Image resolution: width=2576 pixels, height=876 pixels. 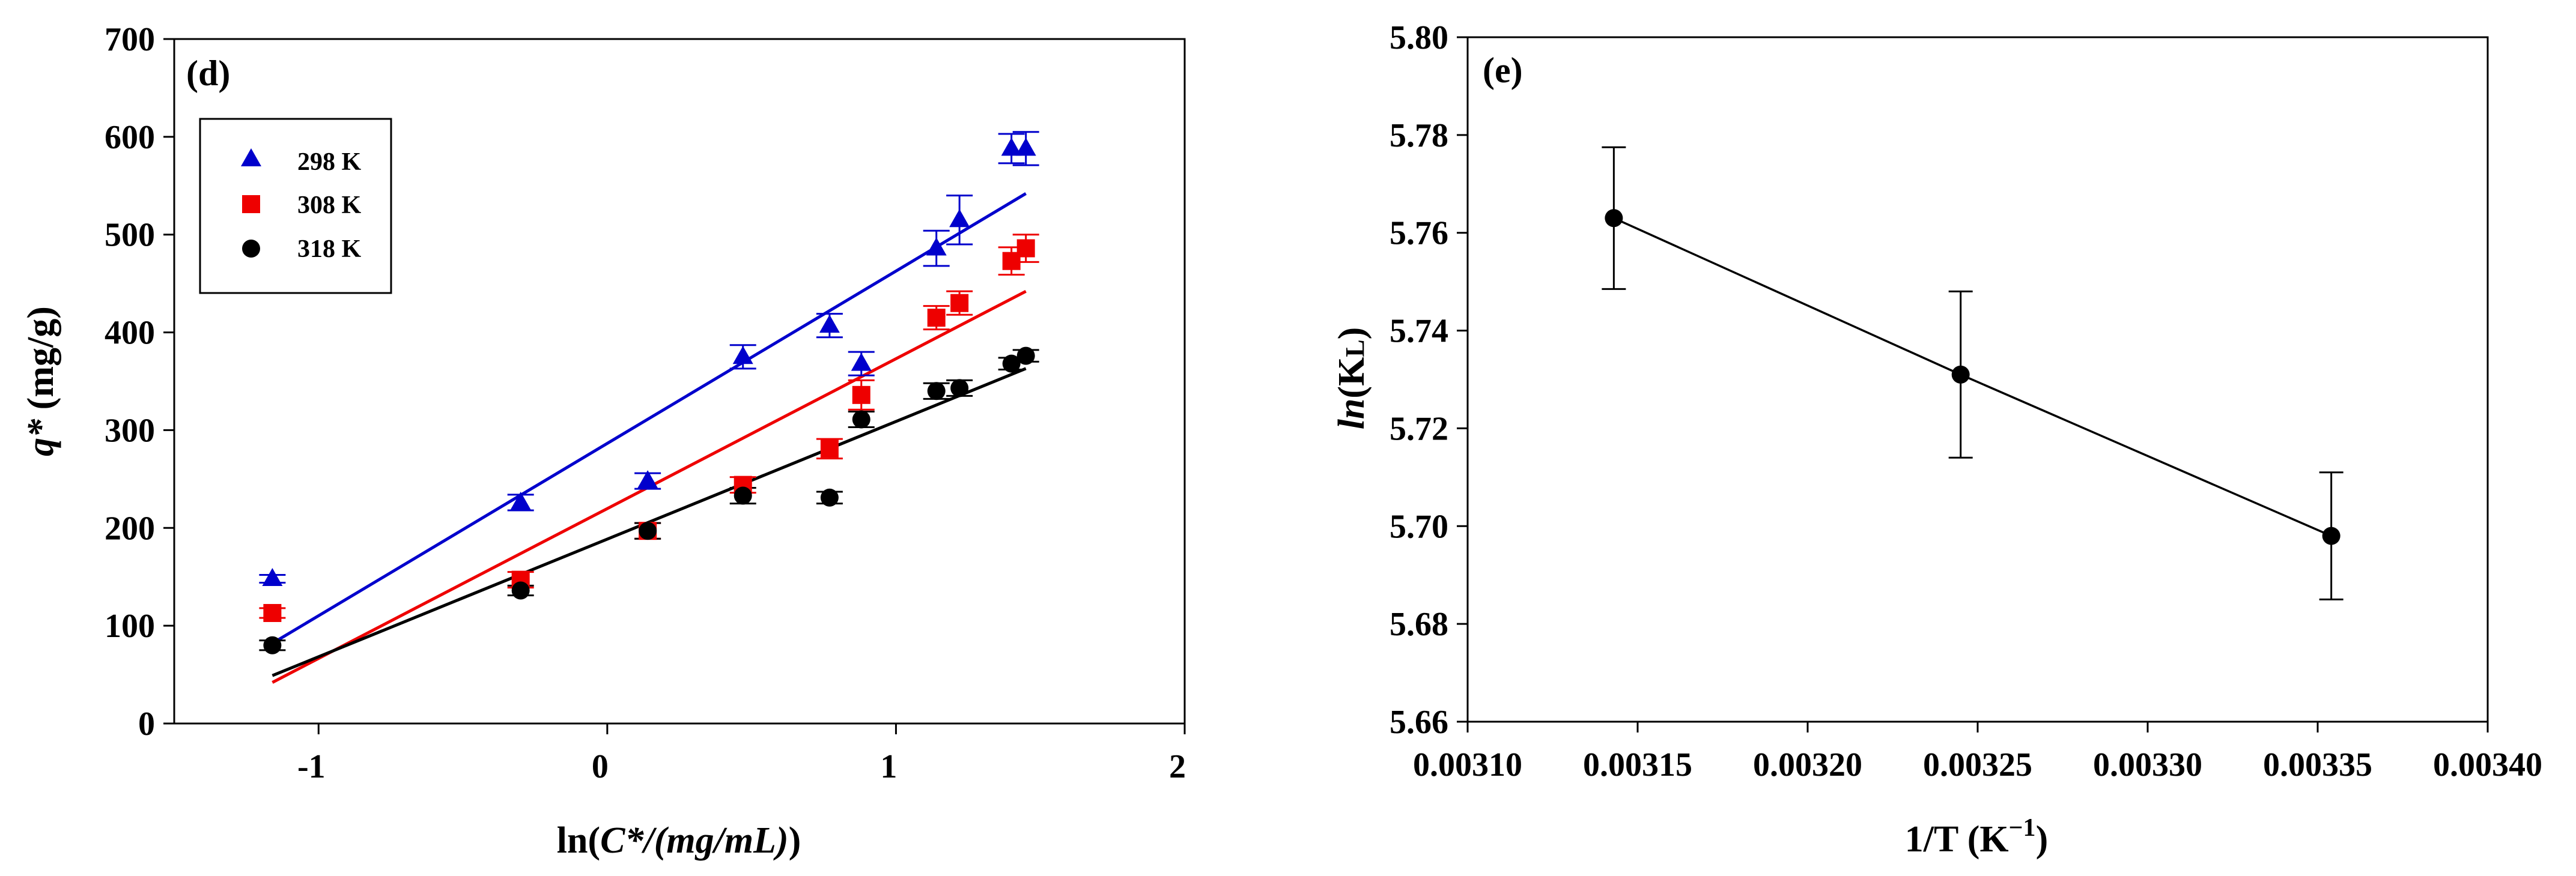 I want to click on y-tick-label: 300, so click(x=130, y=430).